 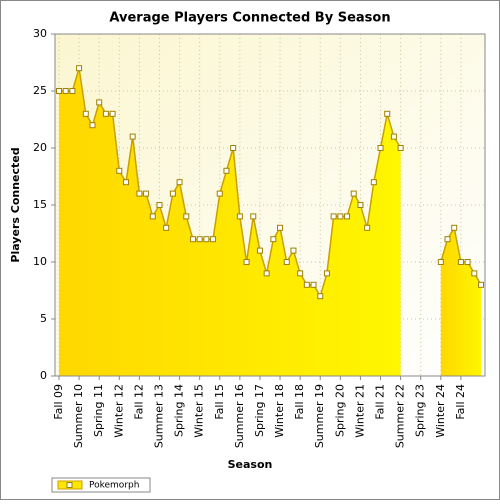 What do you see at coordinates (380, 402) in the screenshot?
I see `x-tick-label: Fall 21` at bounding box center [380, 402].